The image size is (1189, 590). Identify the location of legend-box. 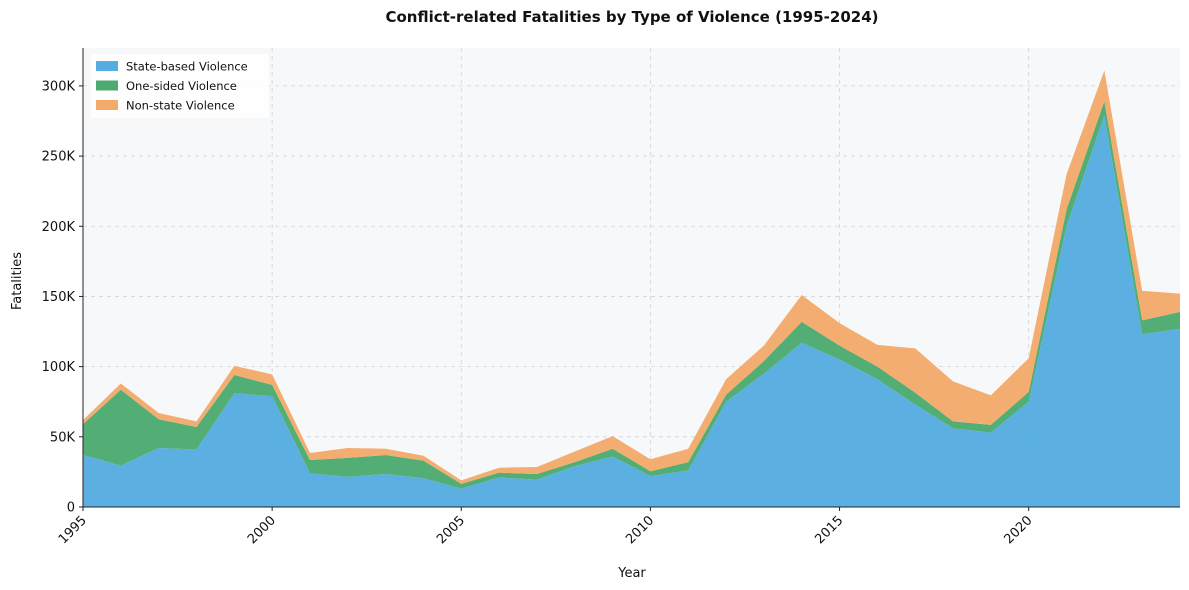
(180, 86).